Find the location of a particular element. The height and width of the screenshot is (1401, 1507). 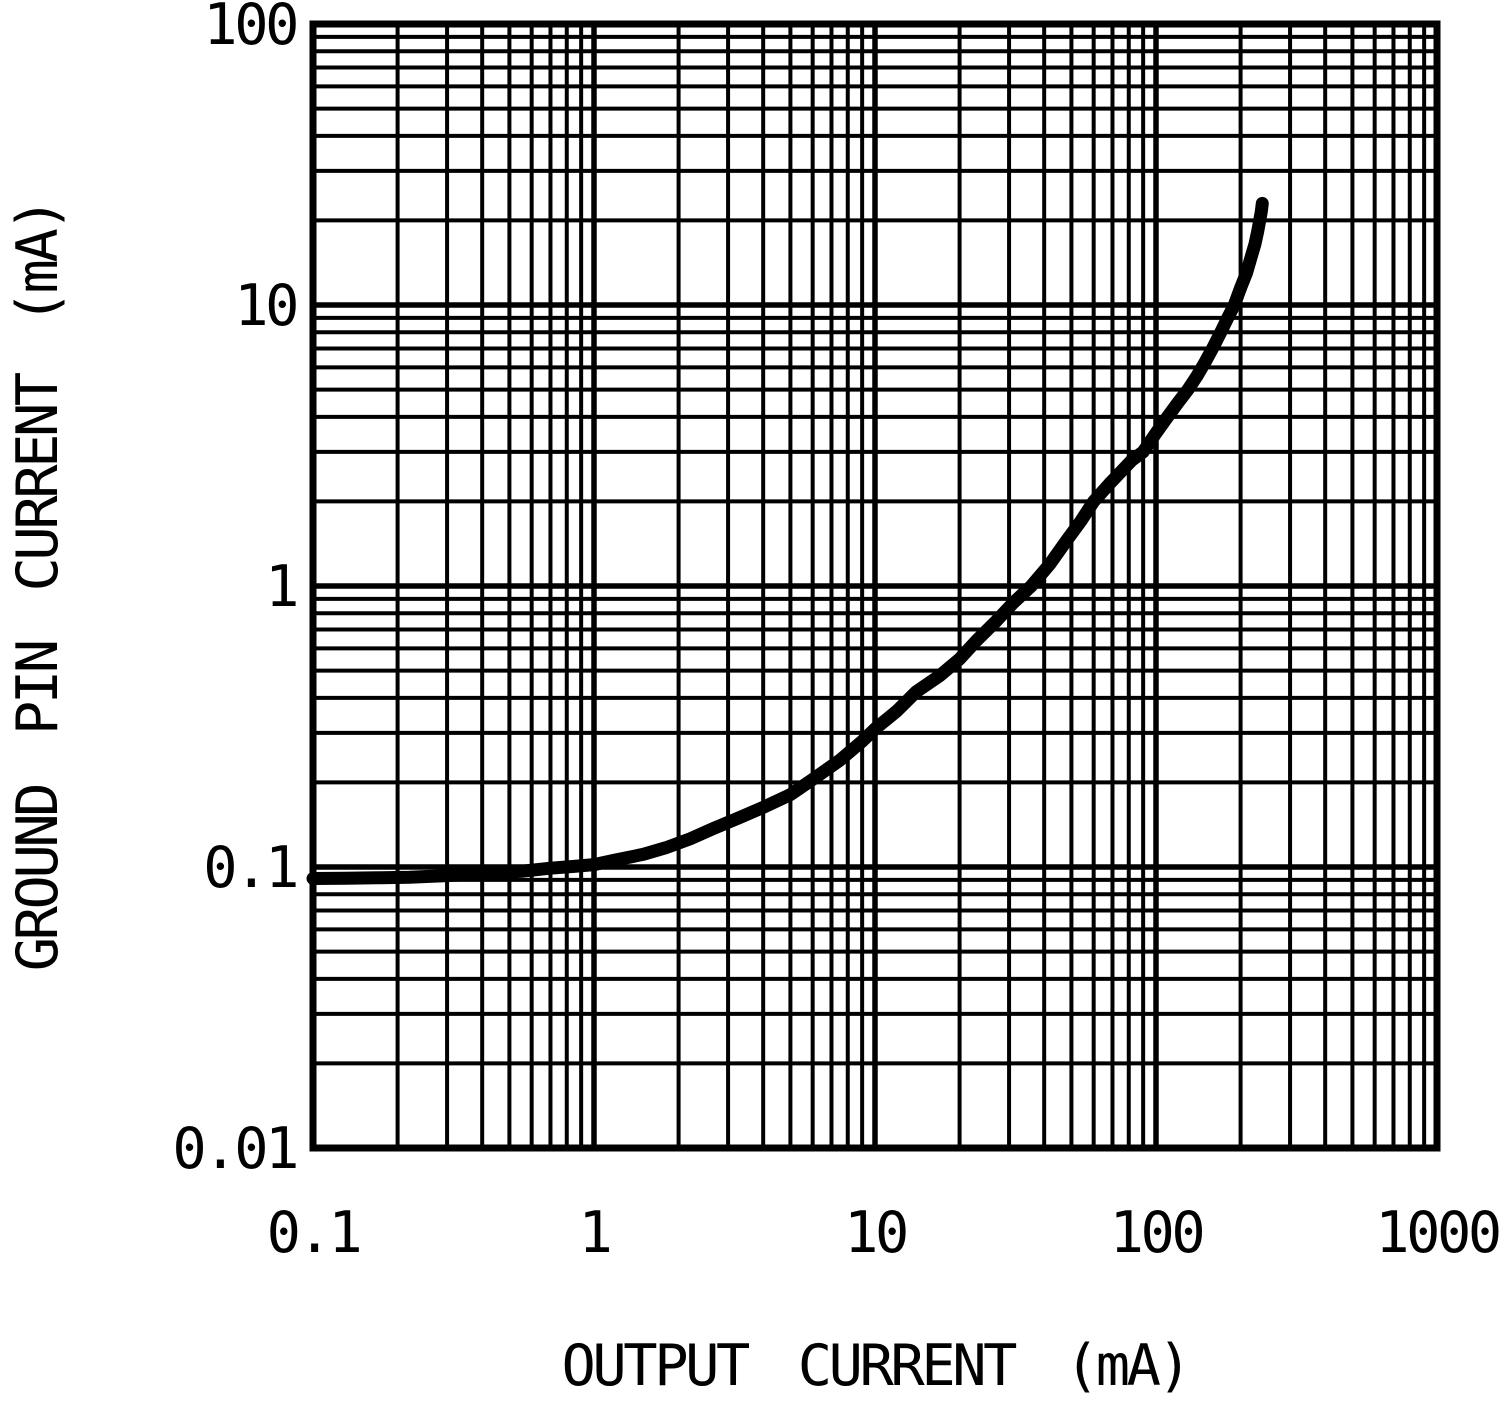

x-axis-tick-labels: 0.1 1 10 100 1000 is located at coordinates (885, 1233).